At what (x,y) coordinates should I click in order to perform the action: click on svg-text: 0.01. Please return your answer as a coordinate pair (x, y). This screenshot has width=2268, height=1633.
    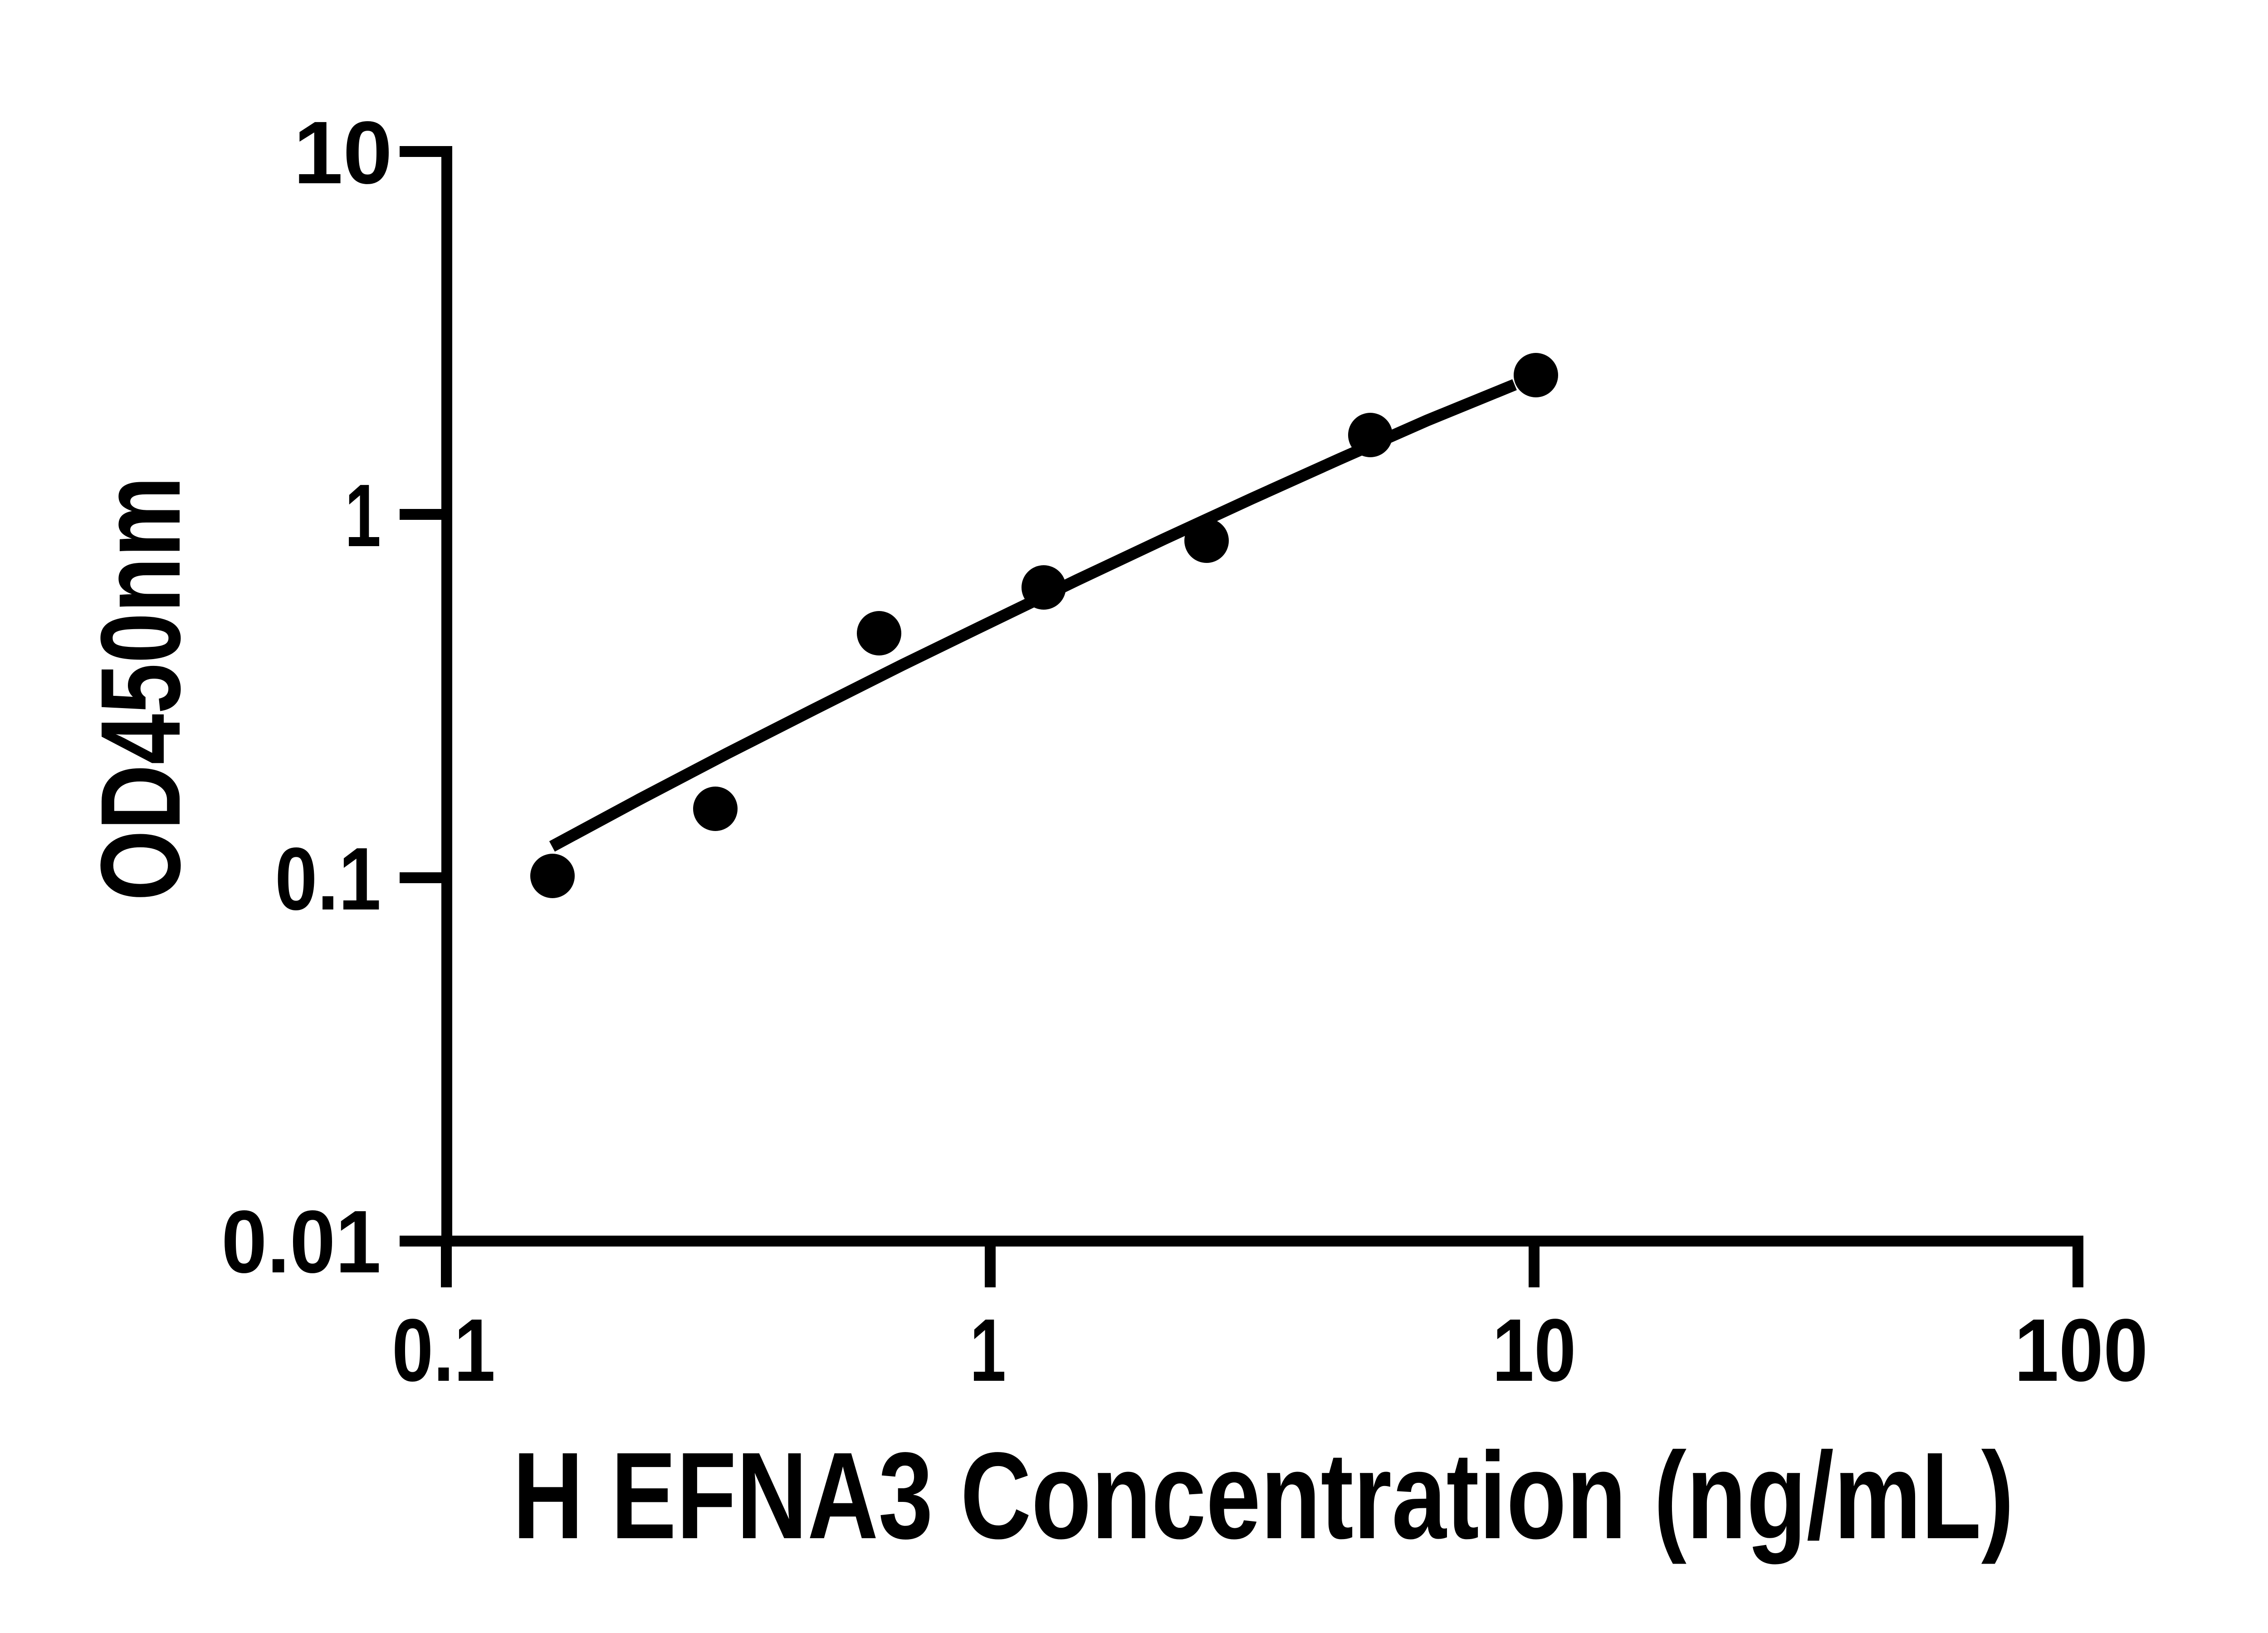
    Looking at the image, I should click on (301, 1241).